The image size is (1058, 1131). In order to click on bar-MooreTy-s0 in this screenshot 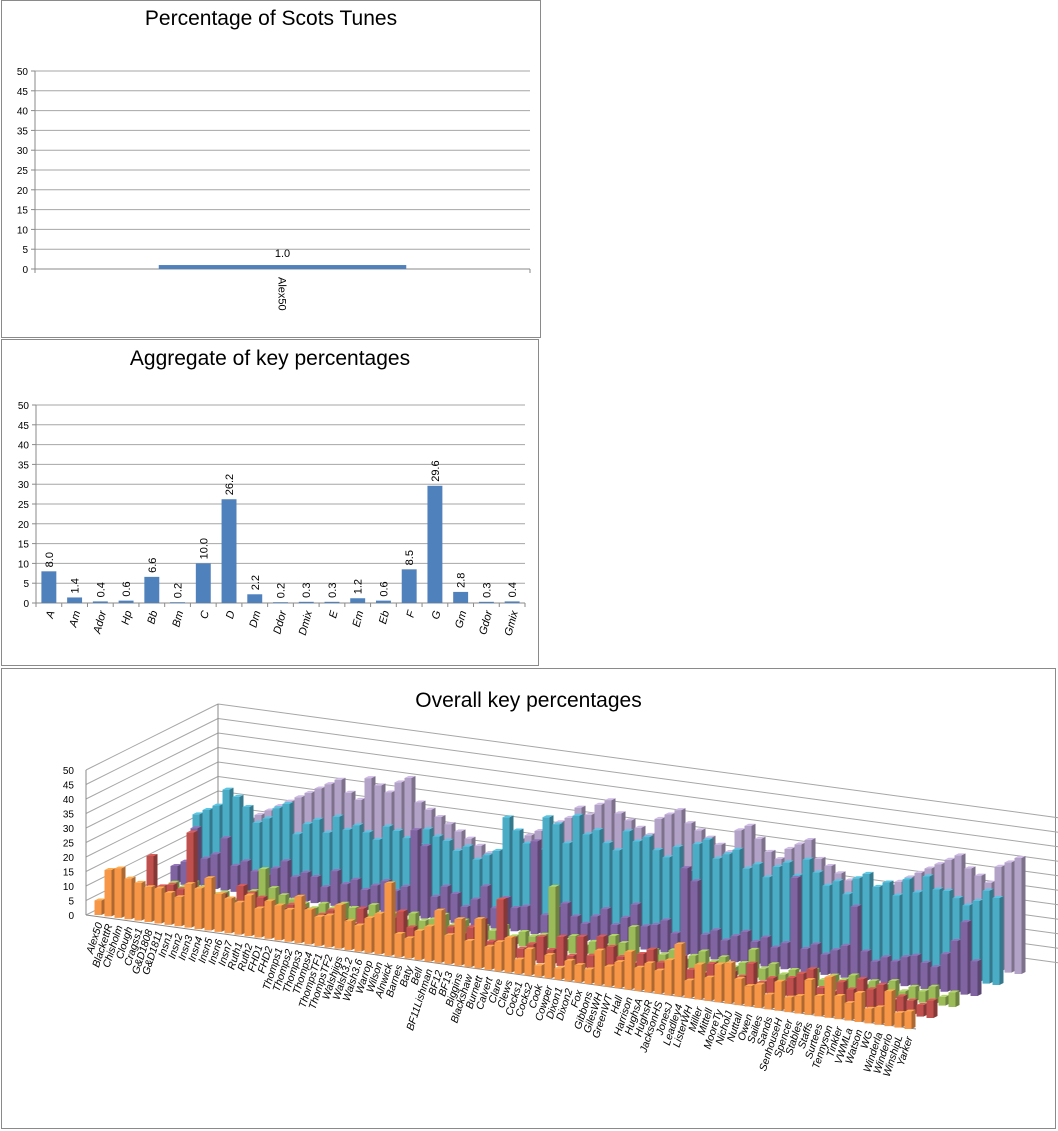, I will do `click(720, 982)`.